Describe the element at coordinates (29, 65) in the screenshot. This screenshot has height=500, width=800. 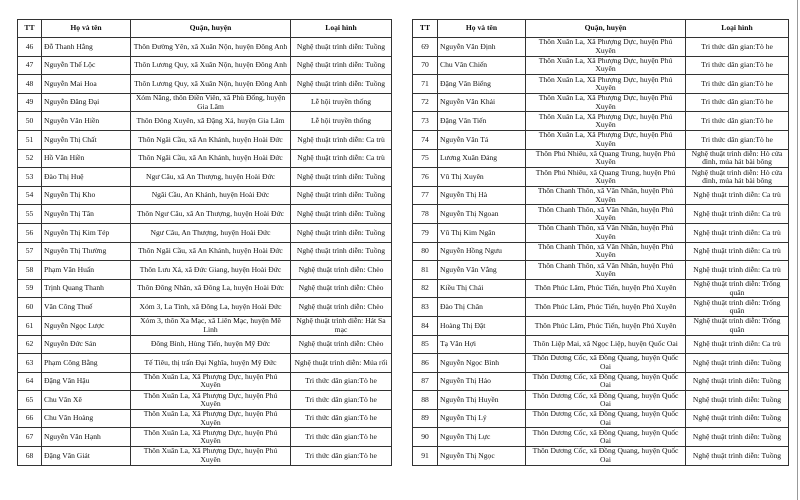
I see `row-number: 47` at that location.